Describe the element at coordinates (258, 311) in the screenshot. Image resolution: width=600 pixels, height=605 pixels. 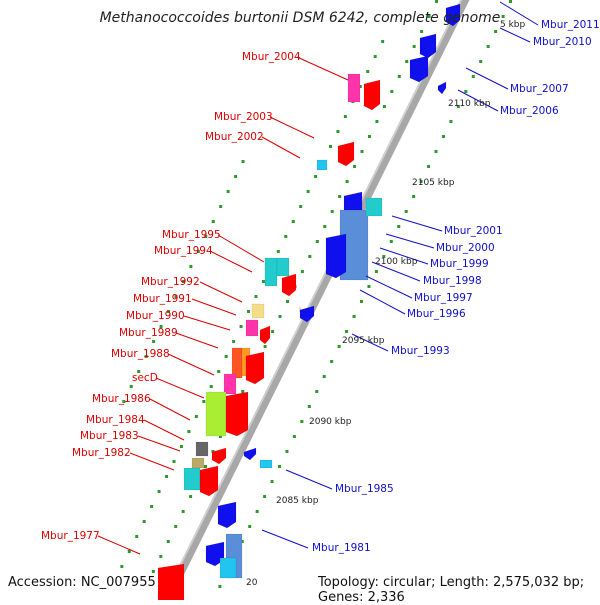
I see `gene-tan` at that location.